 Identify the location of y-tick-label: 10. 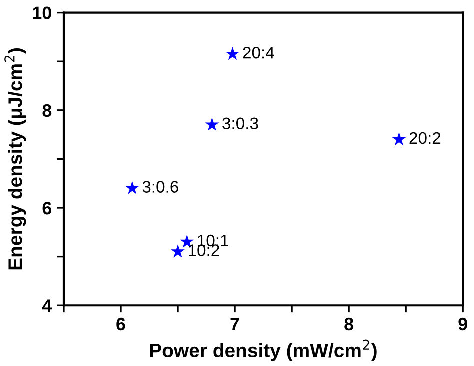
(42, 13).